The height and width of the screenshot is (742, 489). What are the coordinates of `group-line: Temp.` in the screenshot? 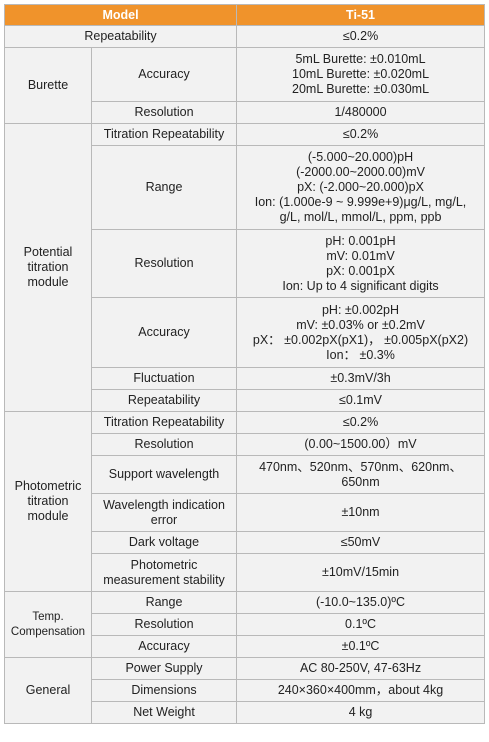 It's located at (48, 616).